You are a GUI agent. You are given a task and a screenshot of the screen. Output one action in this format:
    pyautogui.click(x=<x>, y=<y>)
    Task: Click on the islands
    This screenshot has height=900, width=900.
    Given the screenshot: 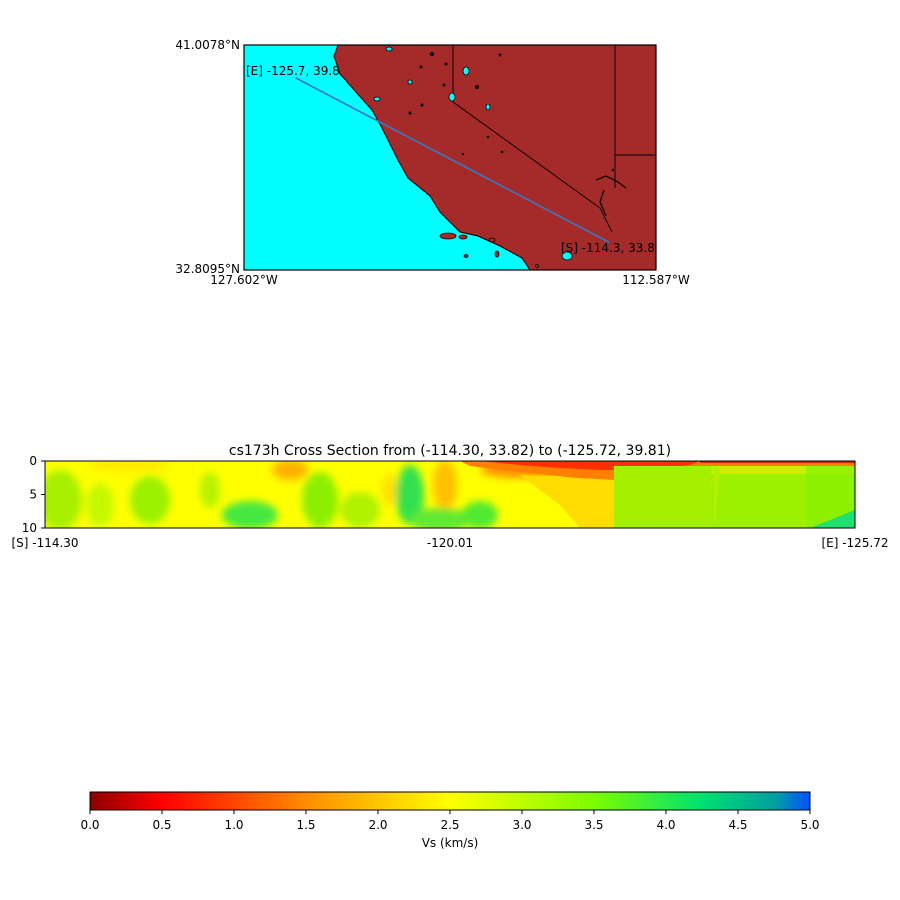 What is the action you would take?
    pyautogui.click(x=489, y=250)
    